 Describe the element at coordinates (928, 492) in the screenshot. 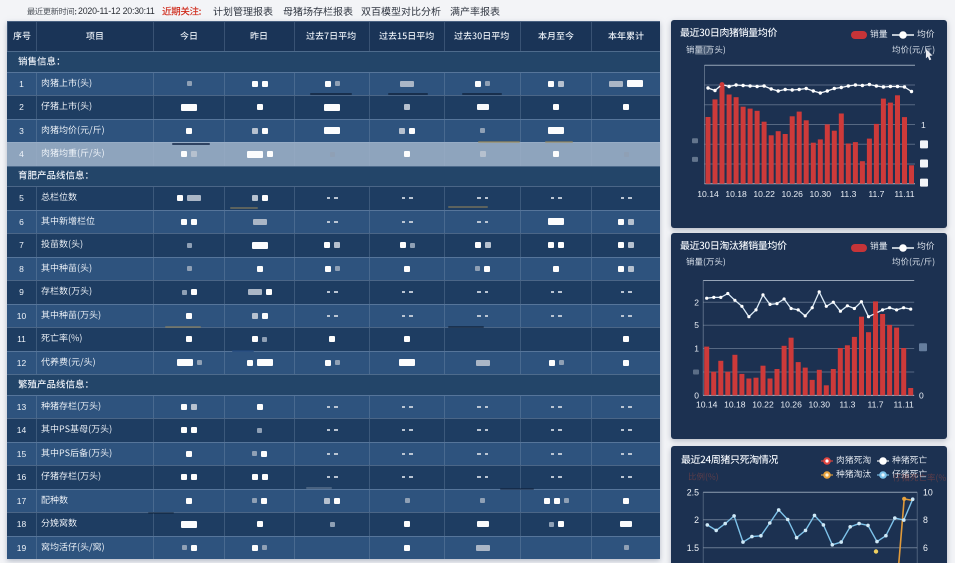

I see `svg-text: 10` at that location.